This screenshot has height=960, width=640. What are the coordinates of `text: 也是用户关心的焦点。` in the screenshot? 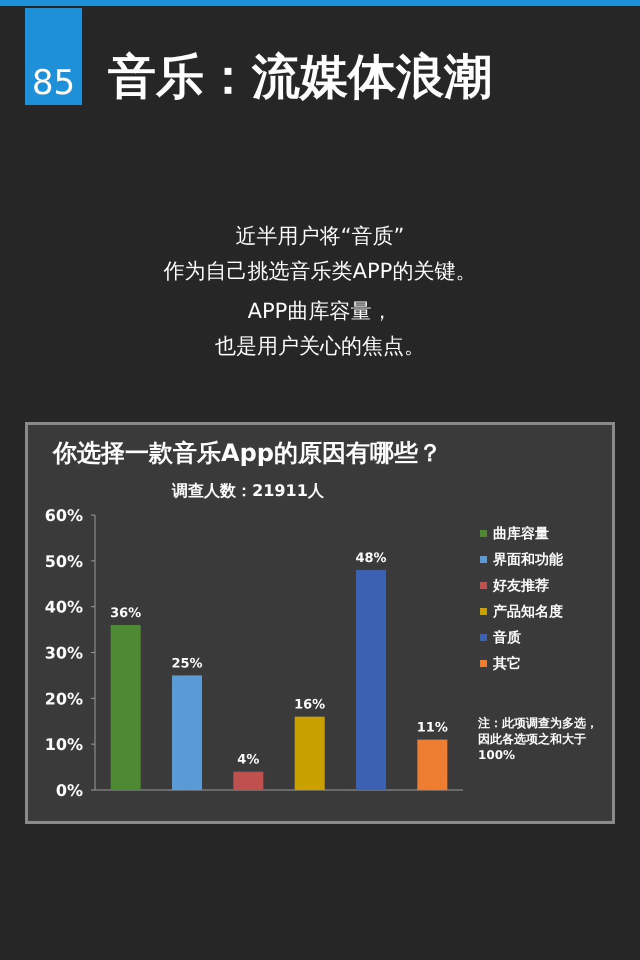 It's located at (320, 346).